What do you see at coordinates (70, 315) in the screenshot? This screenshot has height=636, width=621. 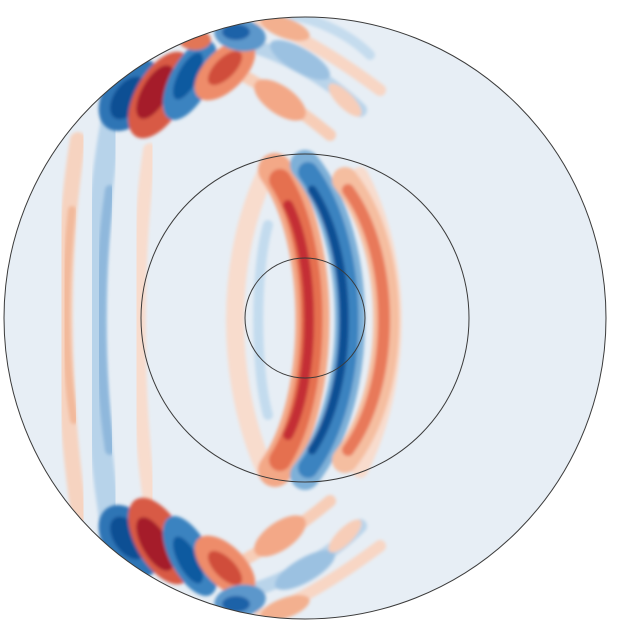 I see `outer-arc-red-core` at bounding box center [70, 315].